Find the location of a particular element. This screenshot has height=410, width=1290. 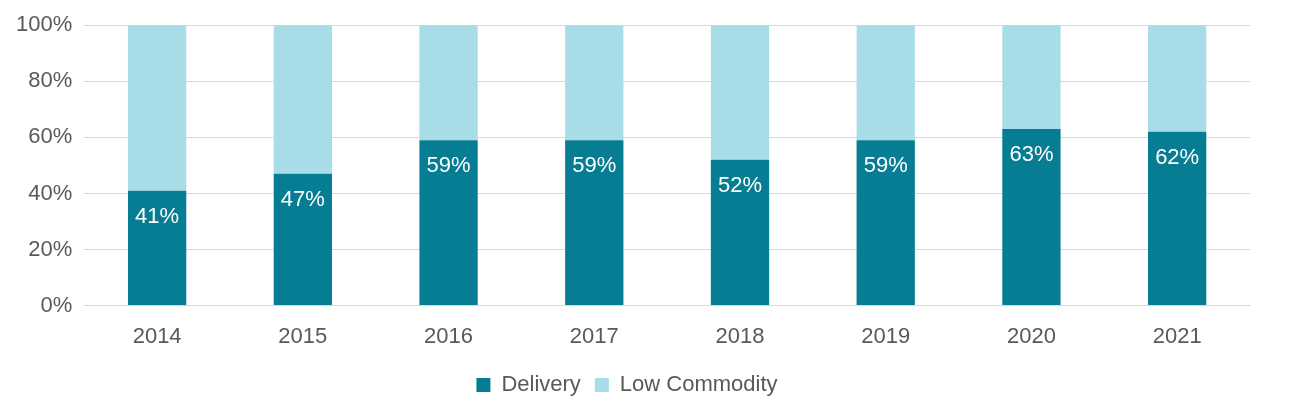

y-tick-label: 0% is located at coordinates (56, 304).